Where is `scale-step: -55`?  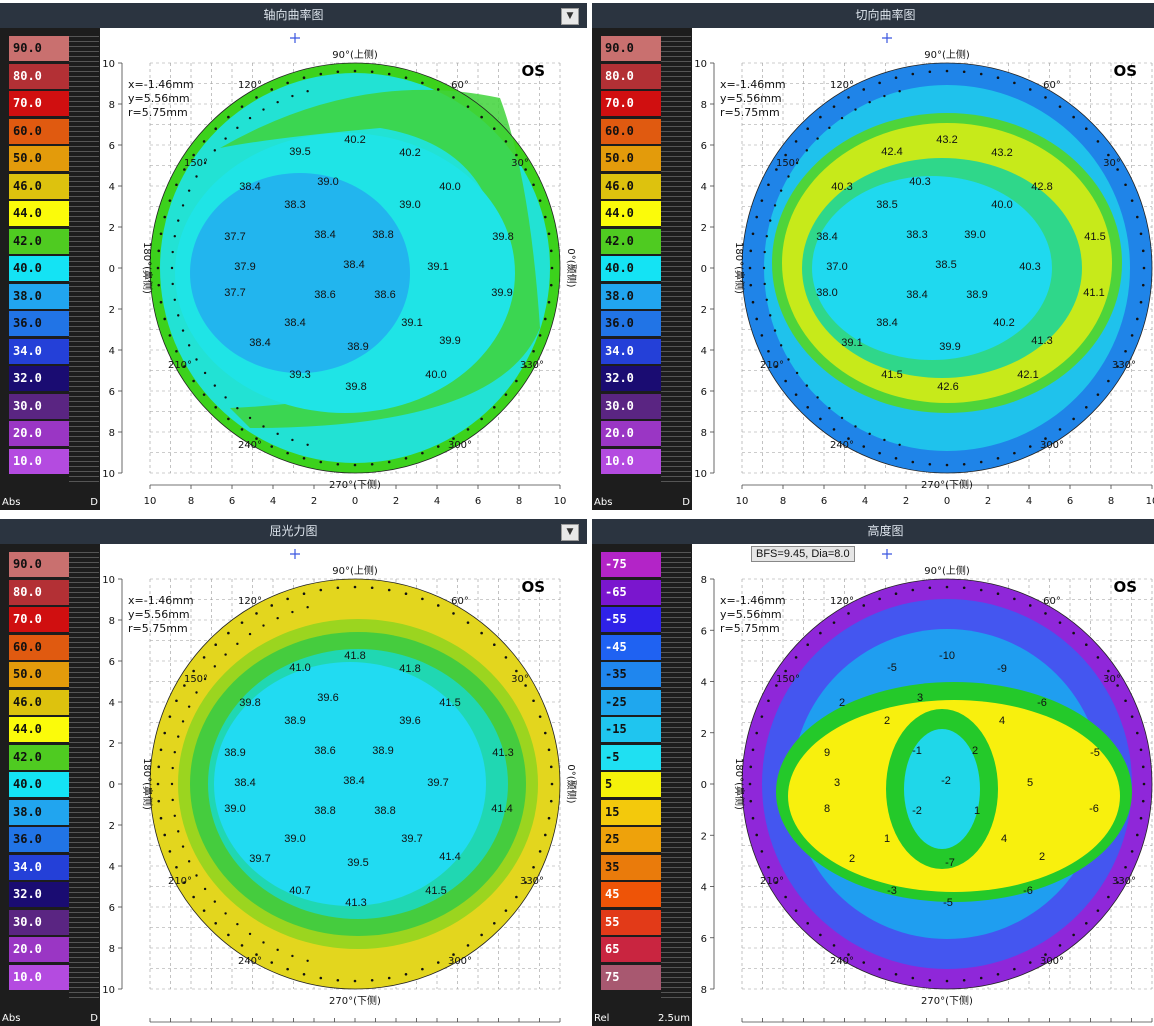
scale-step: -55 is located at coordinates (631, 619).